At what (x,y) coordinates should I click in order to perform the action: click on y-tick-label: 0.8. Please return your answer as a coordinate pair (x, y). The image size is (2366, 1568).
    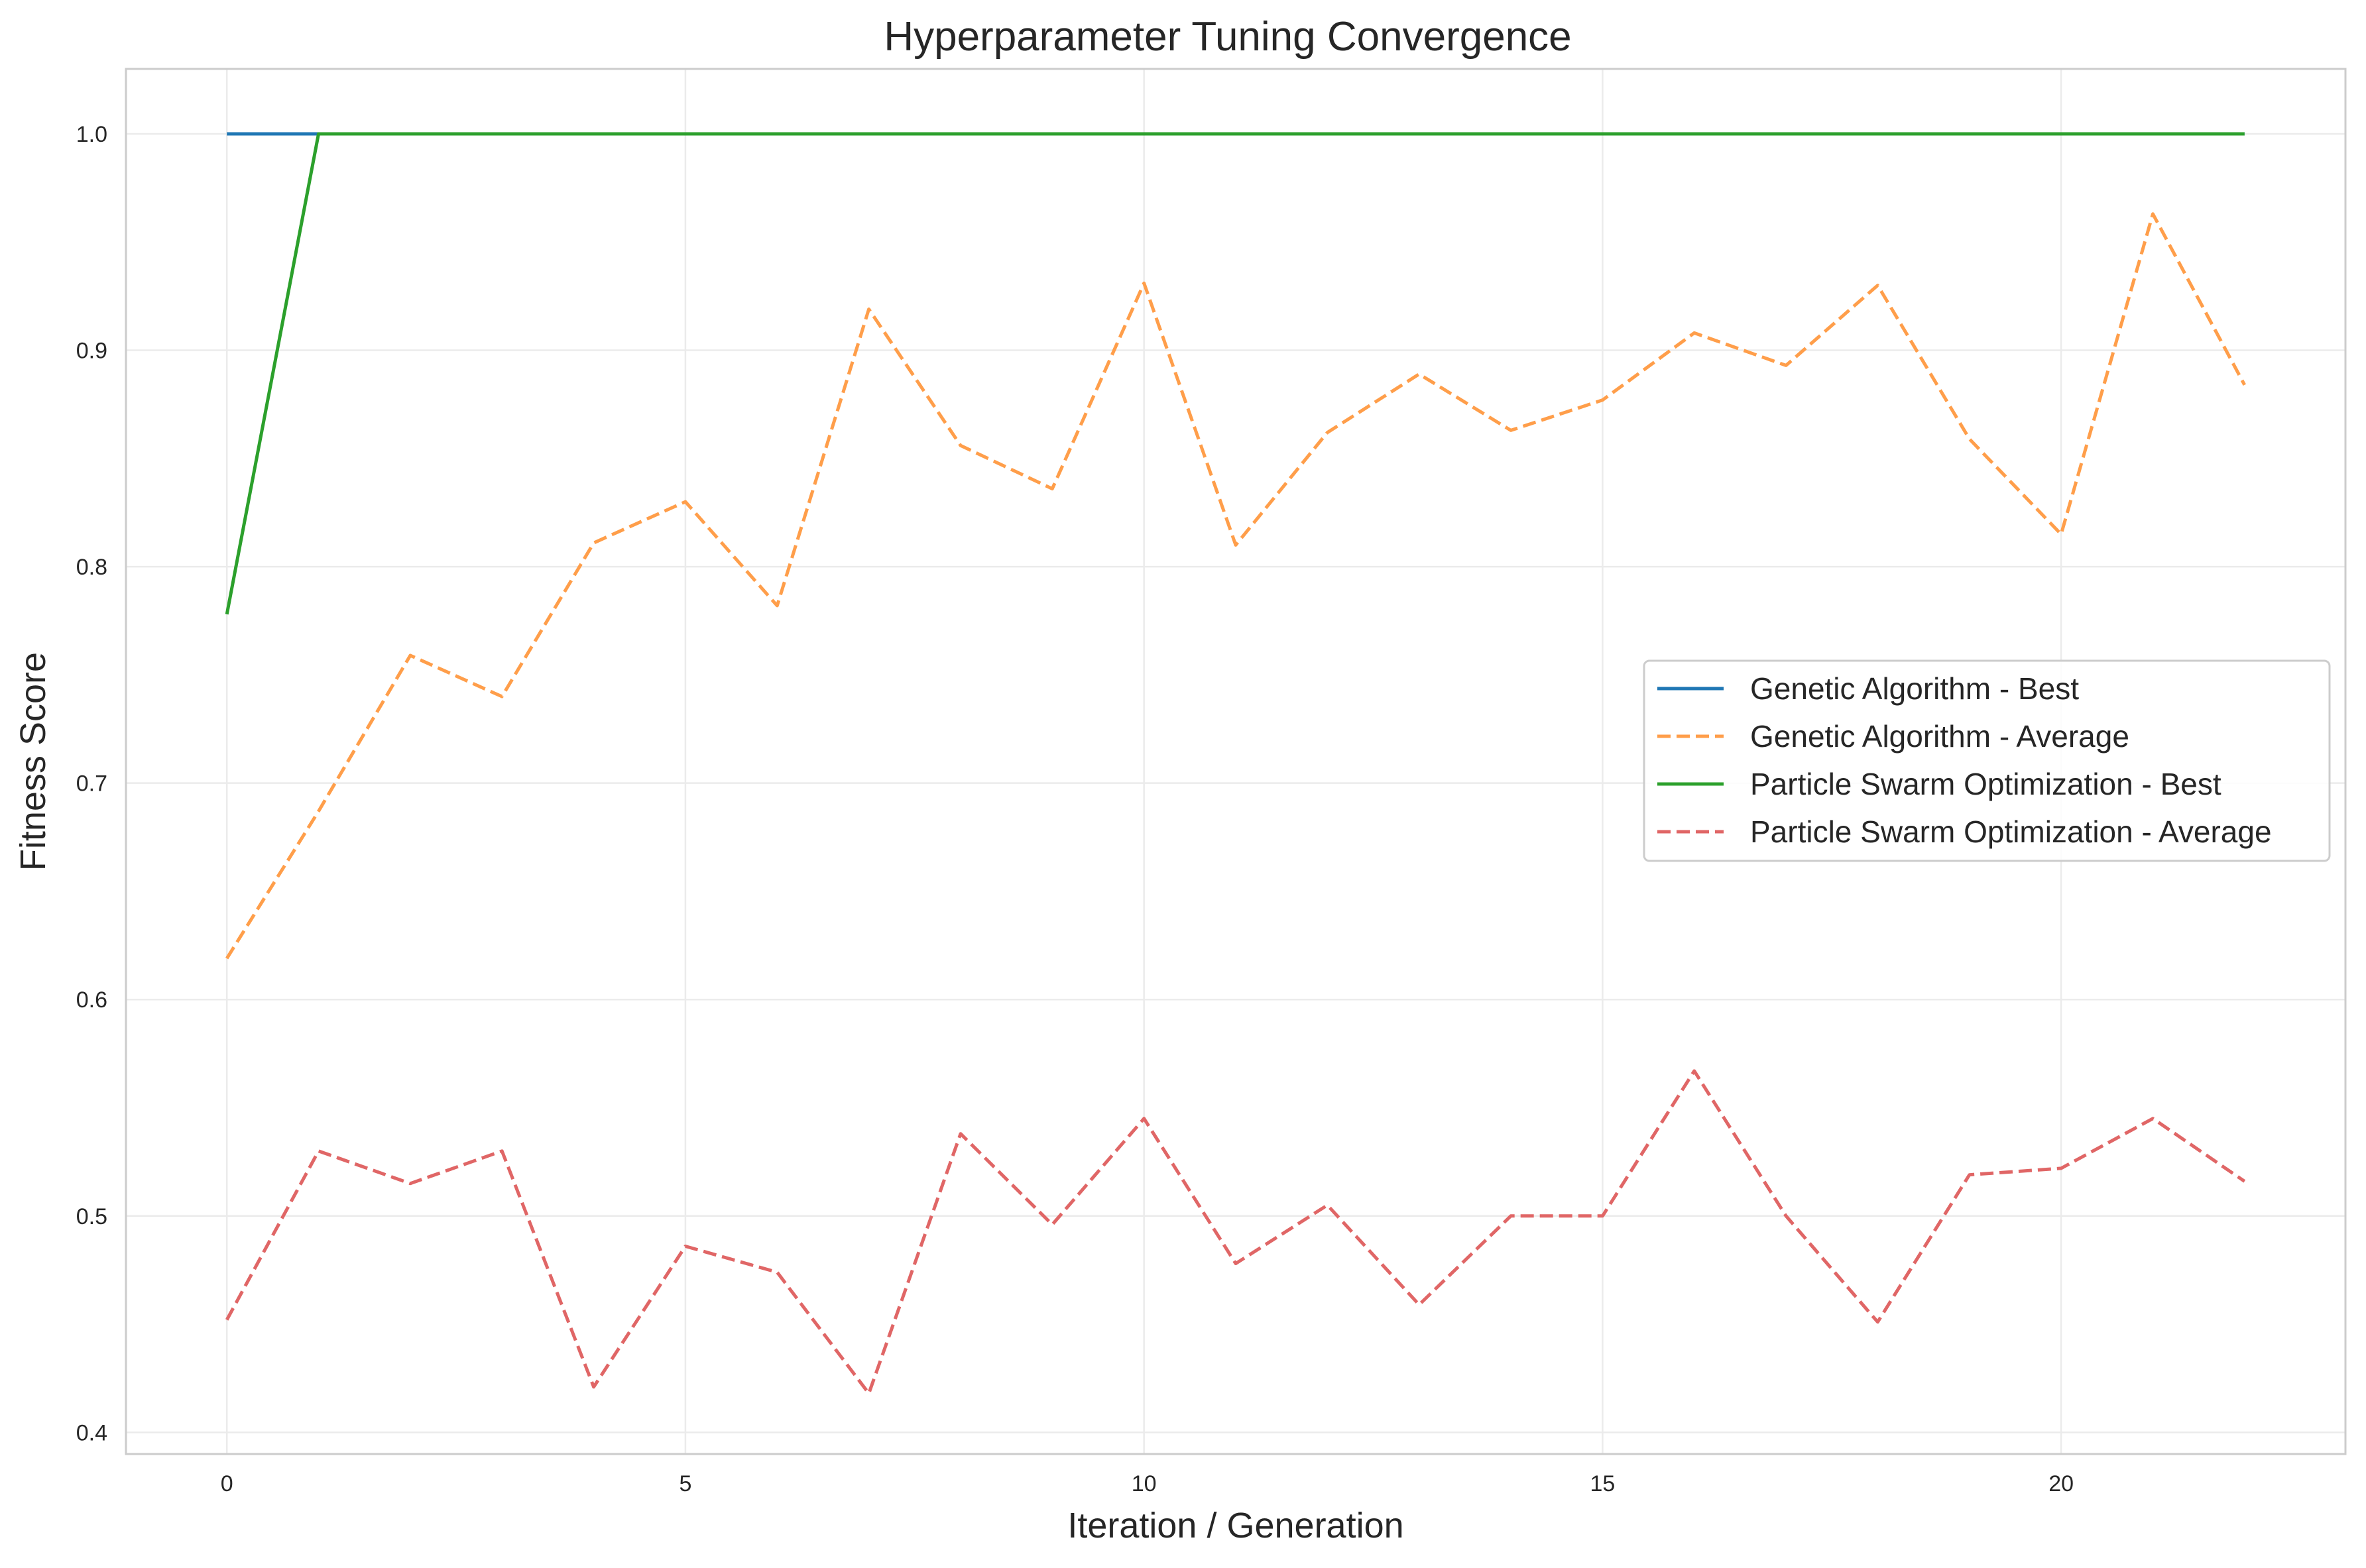
    Looking at the image, I should click on (91, 567).